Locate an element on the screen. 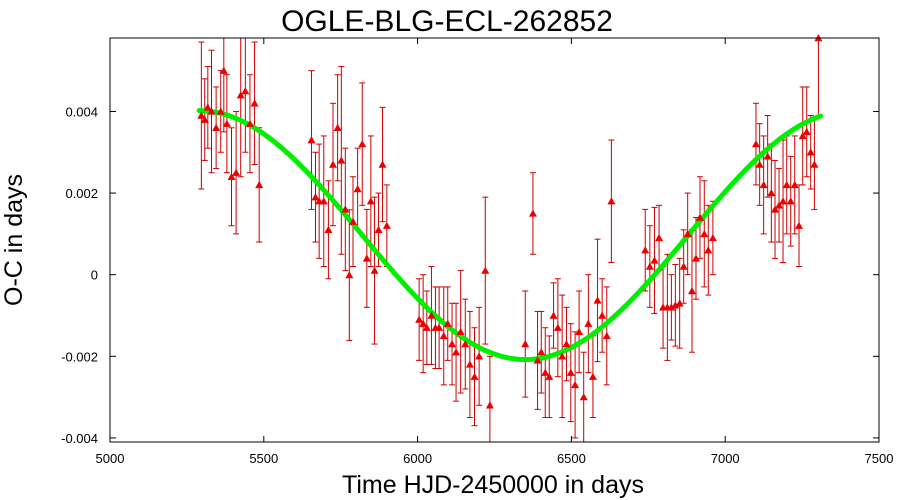 This screenshot has height=500, width=900. x-tick-label: 6000 is located at coordinates (417, 458).